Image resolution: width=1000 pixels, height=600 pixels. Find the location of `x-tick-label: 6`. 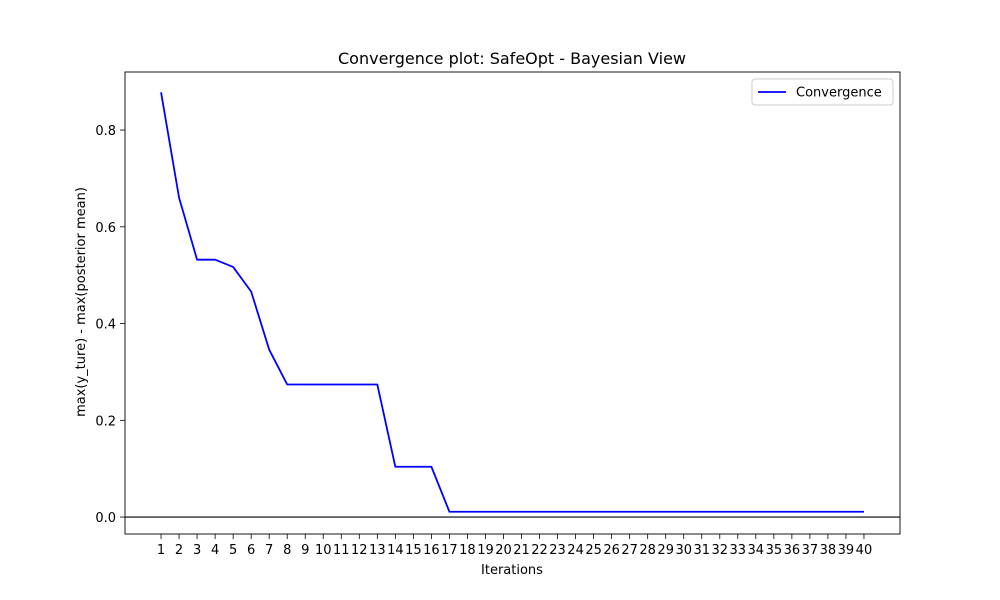

x-tick-label: 6 is located at coordinates (251, 550).